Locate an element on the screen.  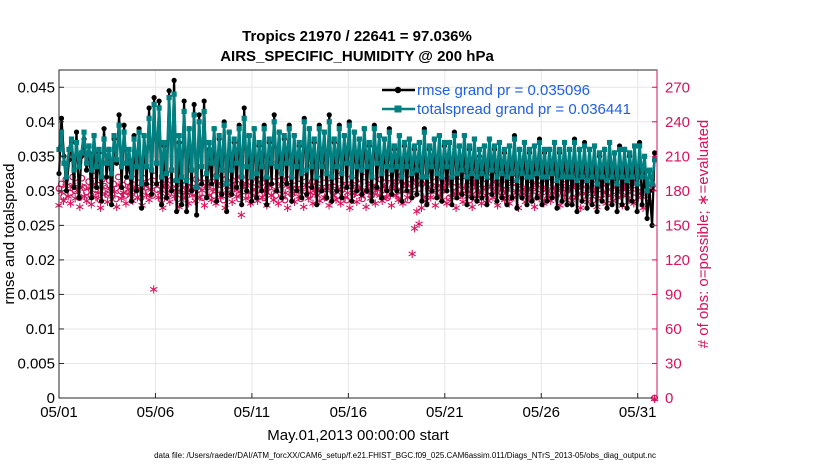
y-tick-label-left: 0.04 is located at coordinates (40, 122).